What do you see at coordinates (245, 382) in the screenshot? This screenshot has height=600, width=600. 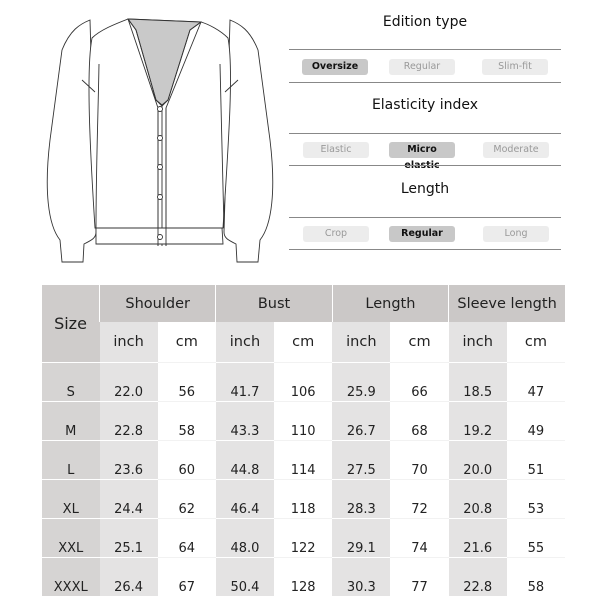 I see `inch-cell: 41.7` at bounding box center [245, 382].